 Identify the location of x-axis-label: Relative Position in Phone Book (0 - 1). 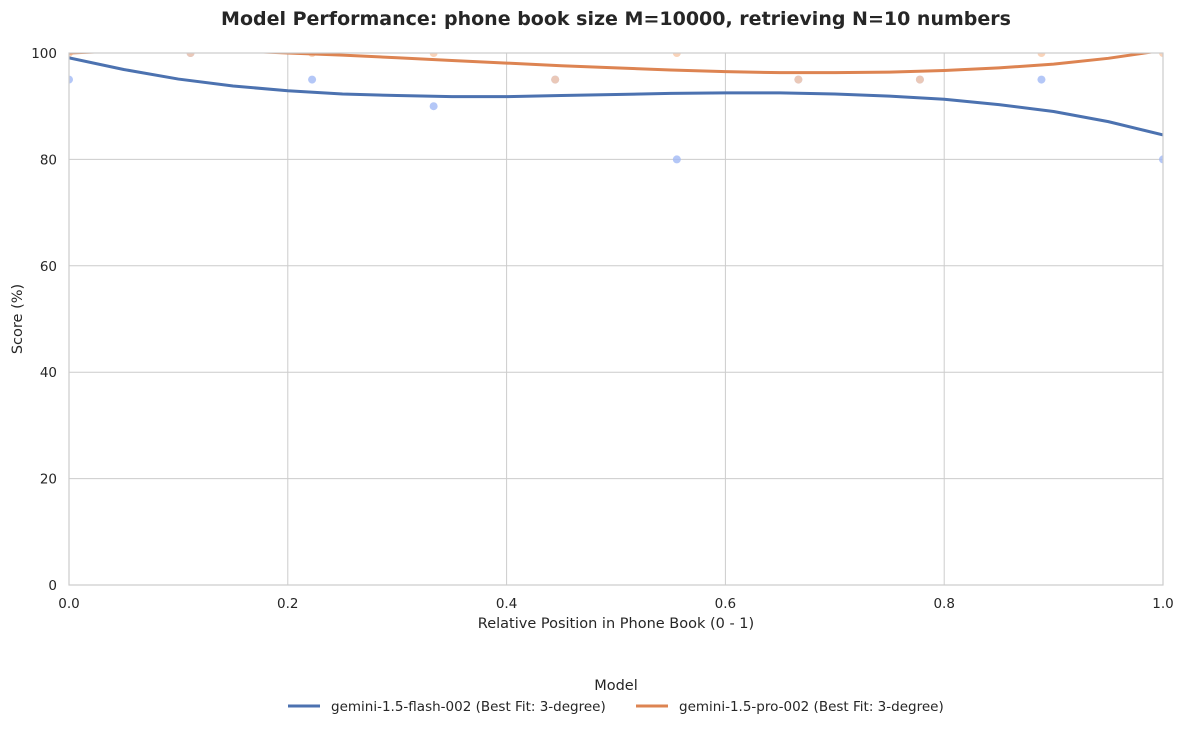
(616, 624).